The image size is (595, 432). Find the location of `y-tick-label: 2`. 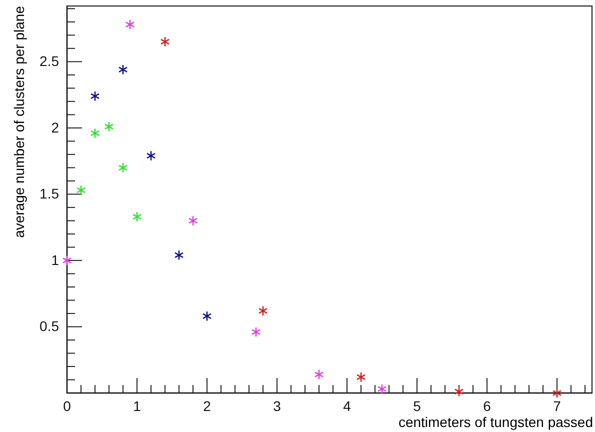

y-tick-label: 2 is located at coordinates (55, 127).